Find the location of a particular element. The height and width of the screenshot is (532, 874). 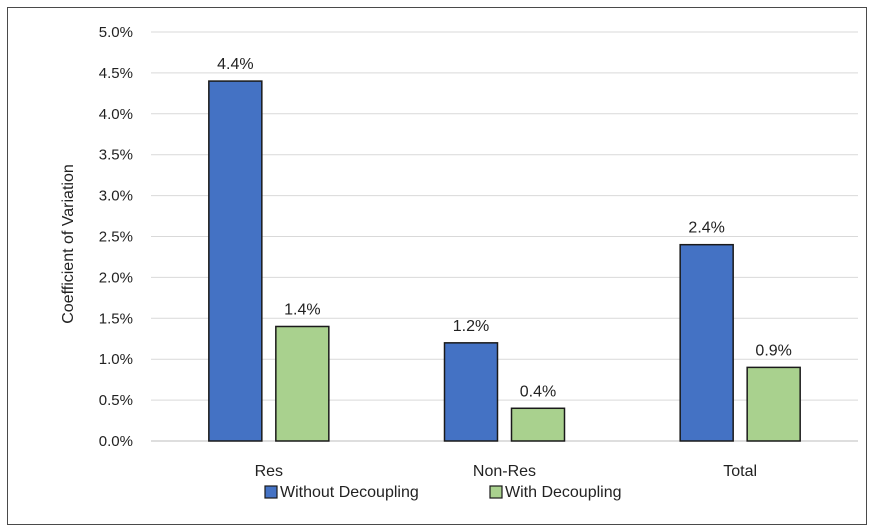

y-tick-label: 4.5% is located at coordinates (116, 73).